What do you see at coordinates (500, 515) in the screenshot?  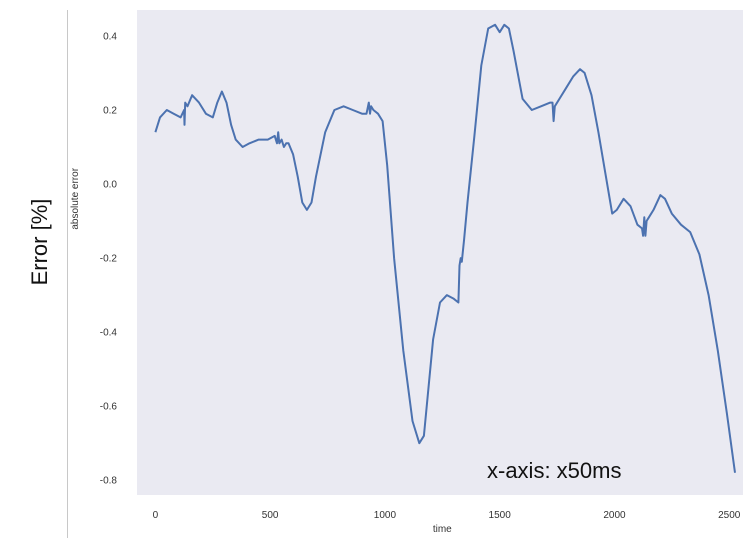 I see `x-tick-label: 1500` at bounding box center [500, 515].